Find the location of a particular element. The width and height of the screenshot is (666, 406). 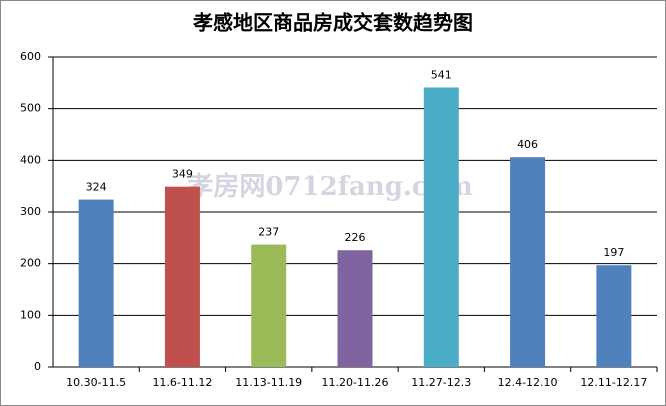

y-tick-label: 600 is located at coordinates (30, 56).